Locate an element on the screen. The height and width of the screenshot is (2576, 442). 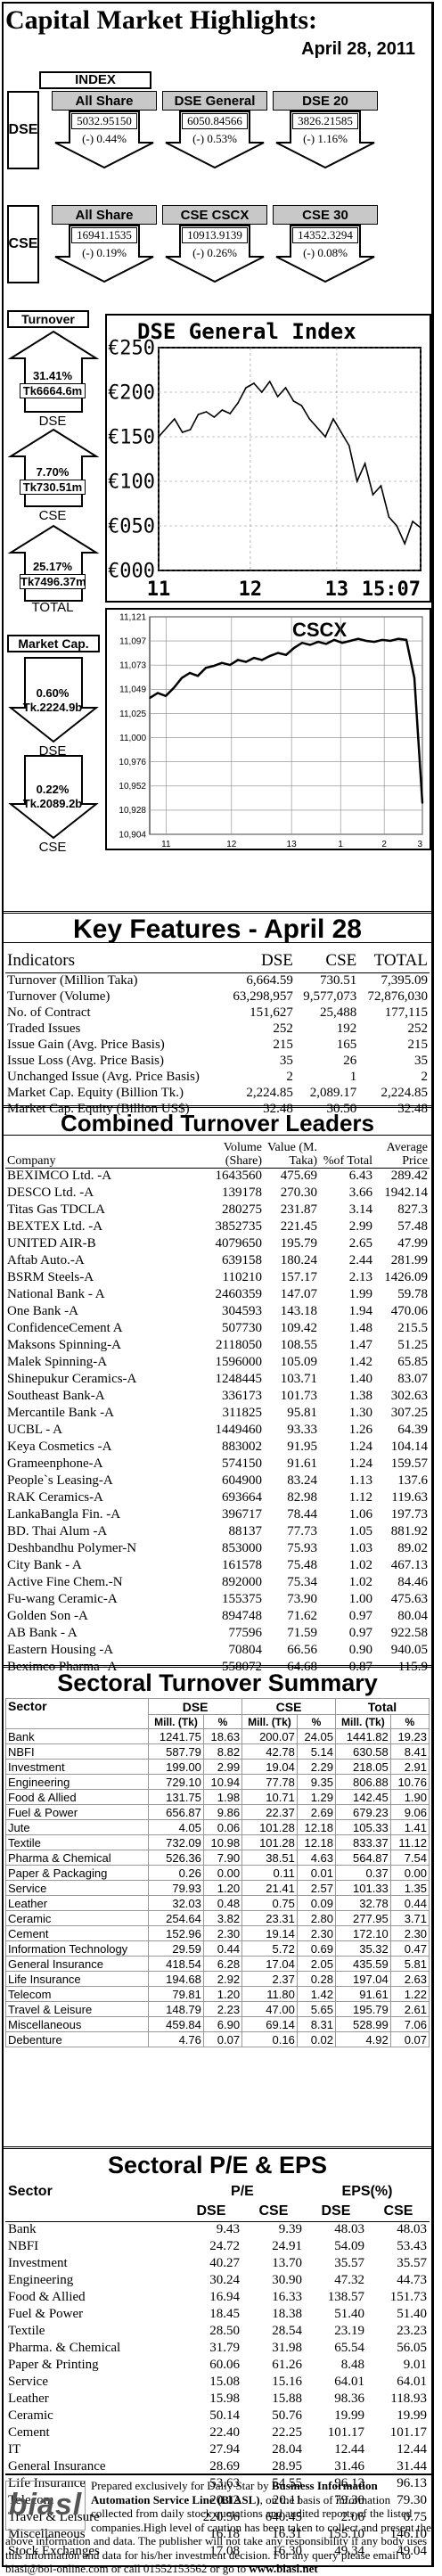
indicator-name: Turnover (Volume) is located at coordinates (58, 997).